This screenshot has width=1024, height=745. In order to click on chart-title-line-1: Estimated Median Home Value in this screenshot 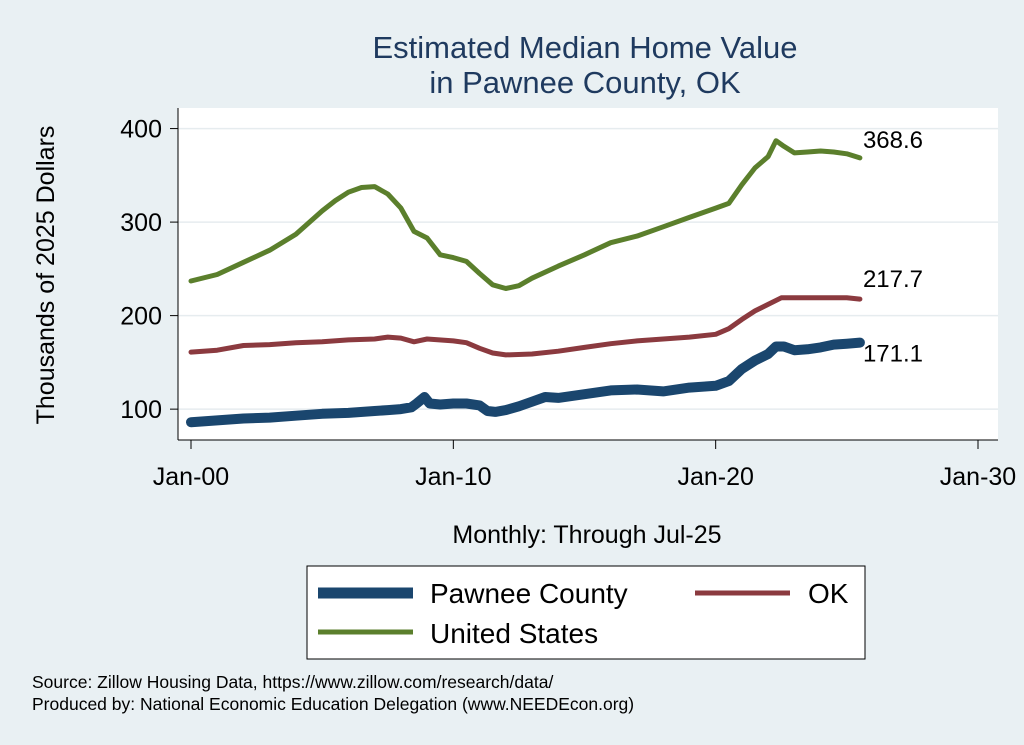, I will do `click(584, 47)`.